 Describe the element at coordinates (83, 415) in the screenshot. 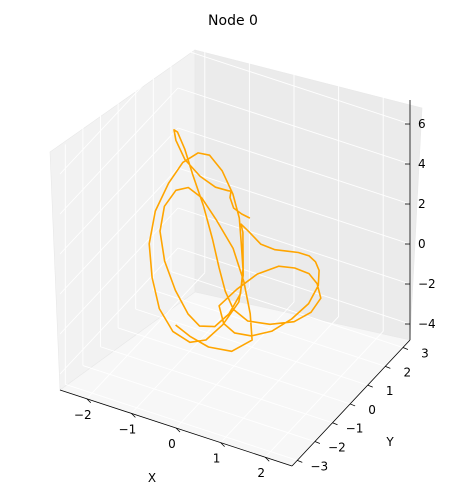

I see `x-tick-label: −2` at that location.